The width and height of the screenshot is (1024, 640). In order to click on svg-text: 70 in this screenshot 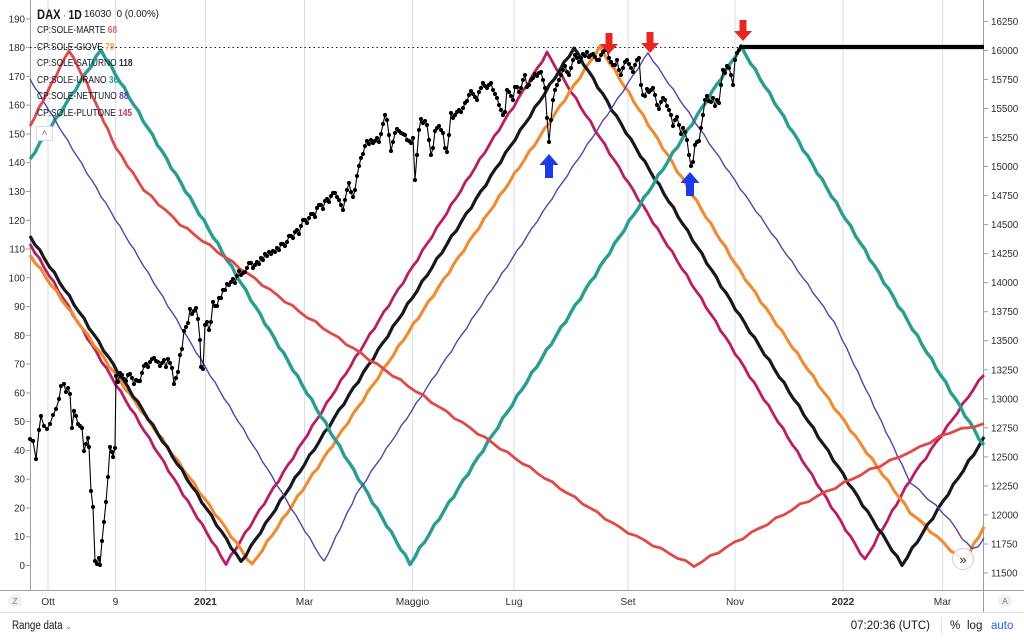, I will do `click(19, 365)`.